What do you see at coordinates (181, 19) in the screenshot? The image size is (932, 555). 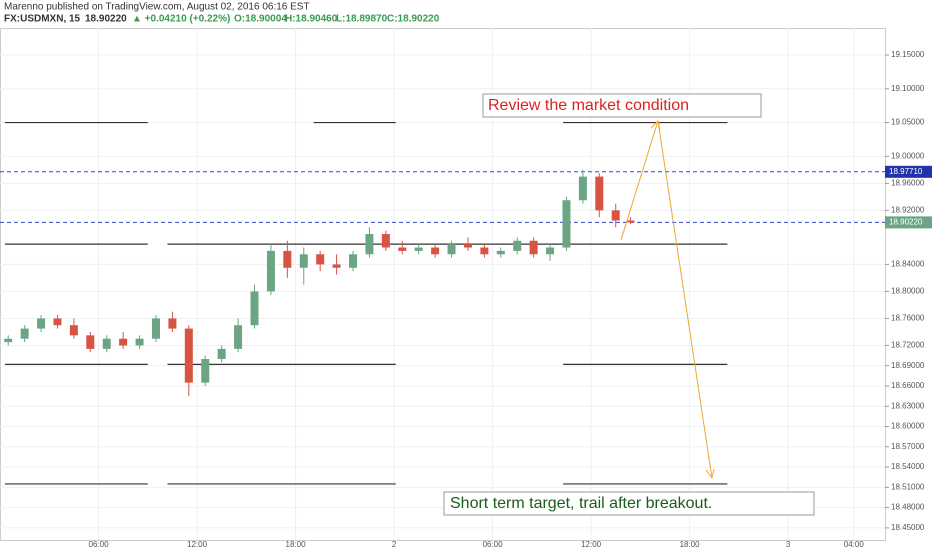 I see `change: ▲ +0.04210 (+0.22%)` at bounding box center [181, 19].